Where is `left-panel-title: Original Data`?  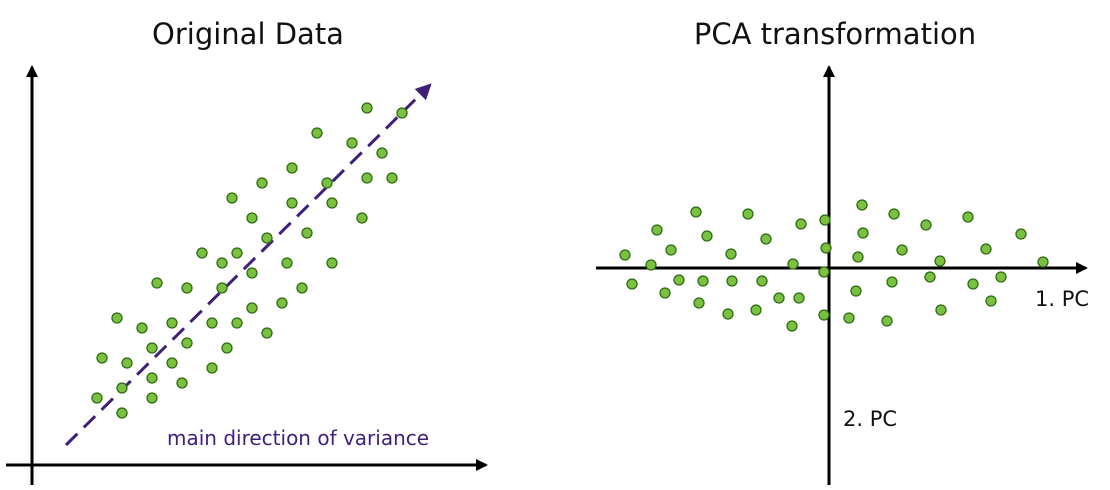 left-panel-title: Original Data is located at coordinates (248, 34).